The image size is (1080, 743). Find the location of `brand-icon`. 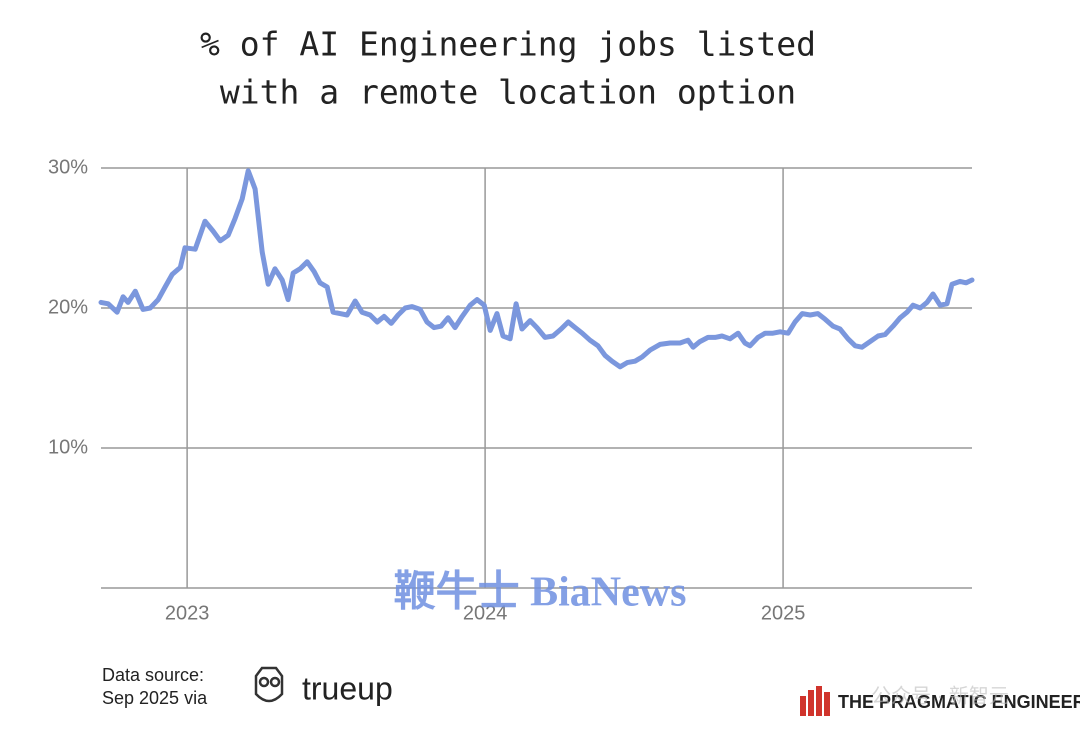

brand-icon is located at coordinates (815, 701).